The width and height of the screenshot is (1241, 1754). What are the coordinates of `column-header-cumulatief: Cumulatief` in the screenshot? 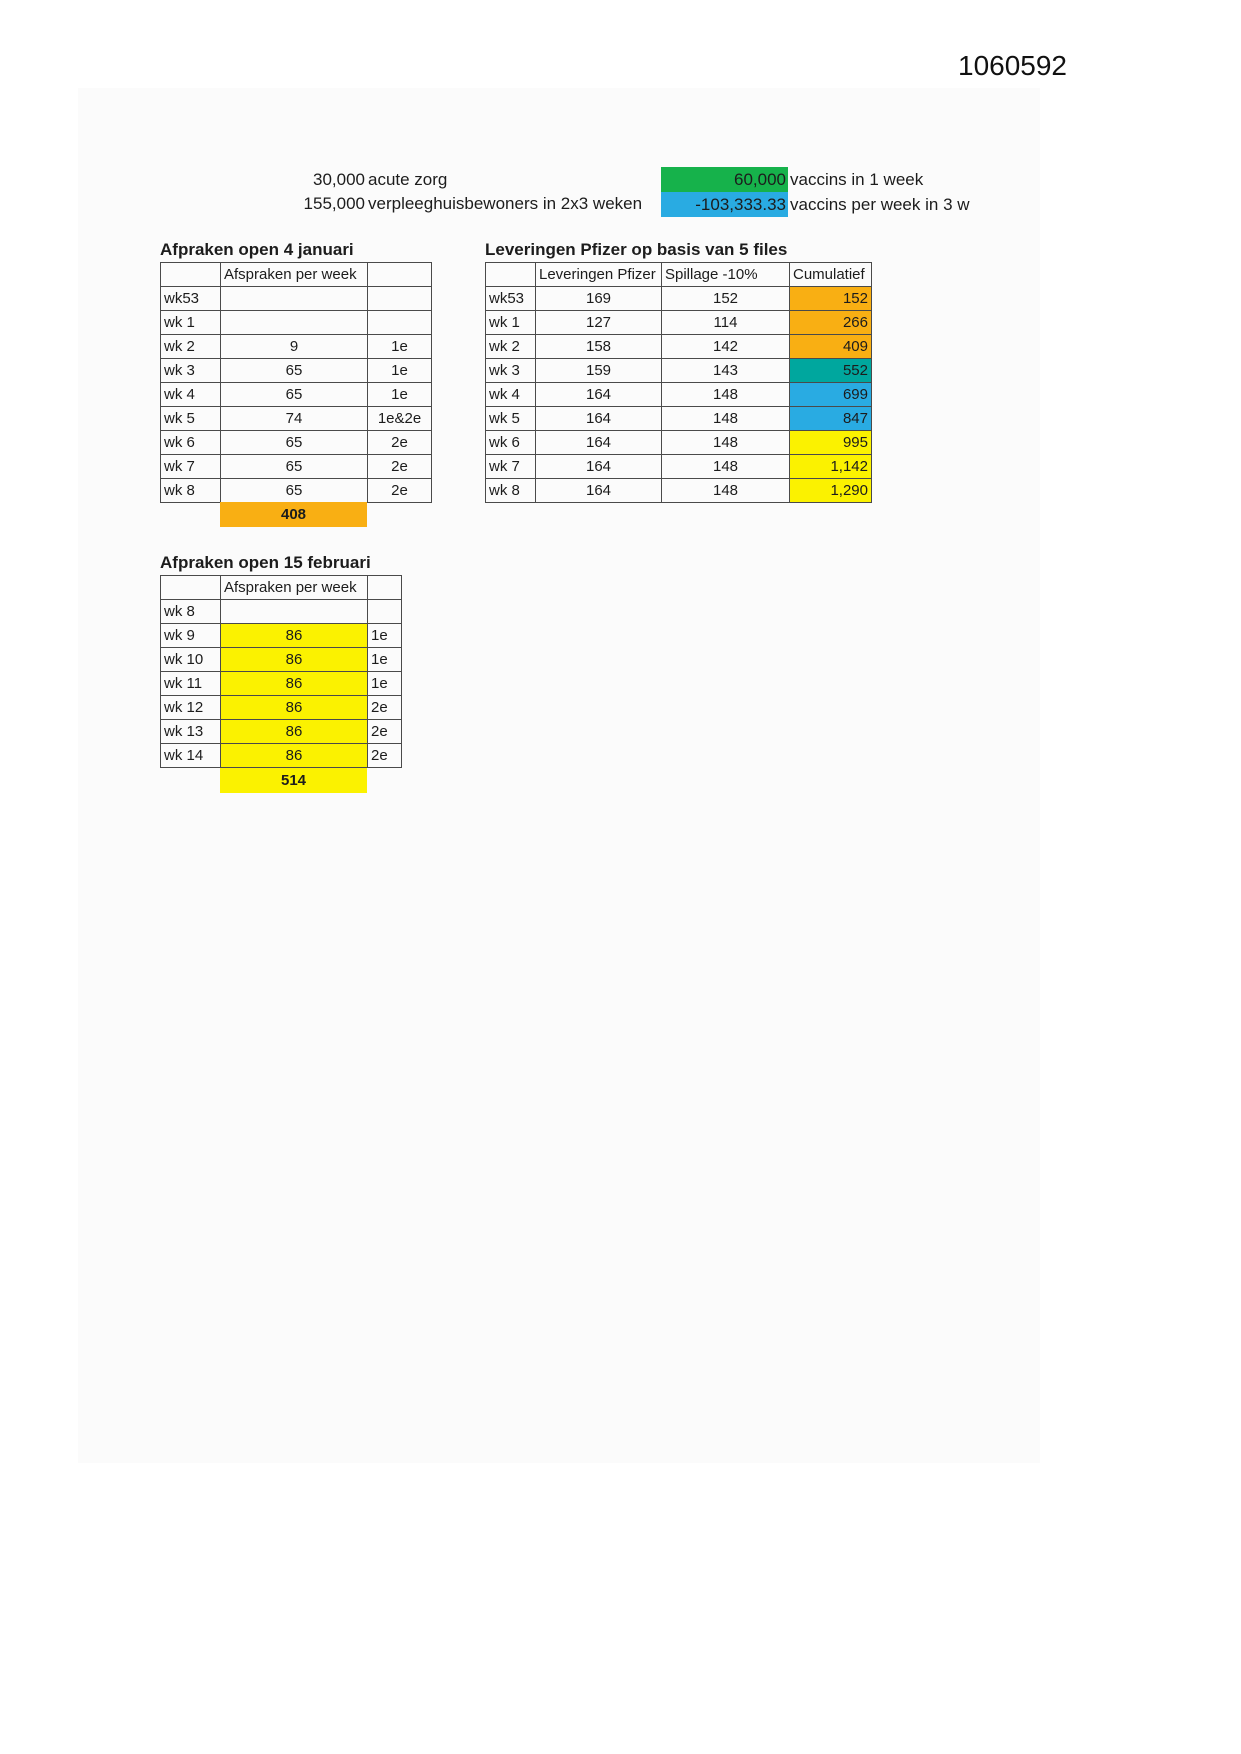 It's located at (830, 274).